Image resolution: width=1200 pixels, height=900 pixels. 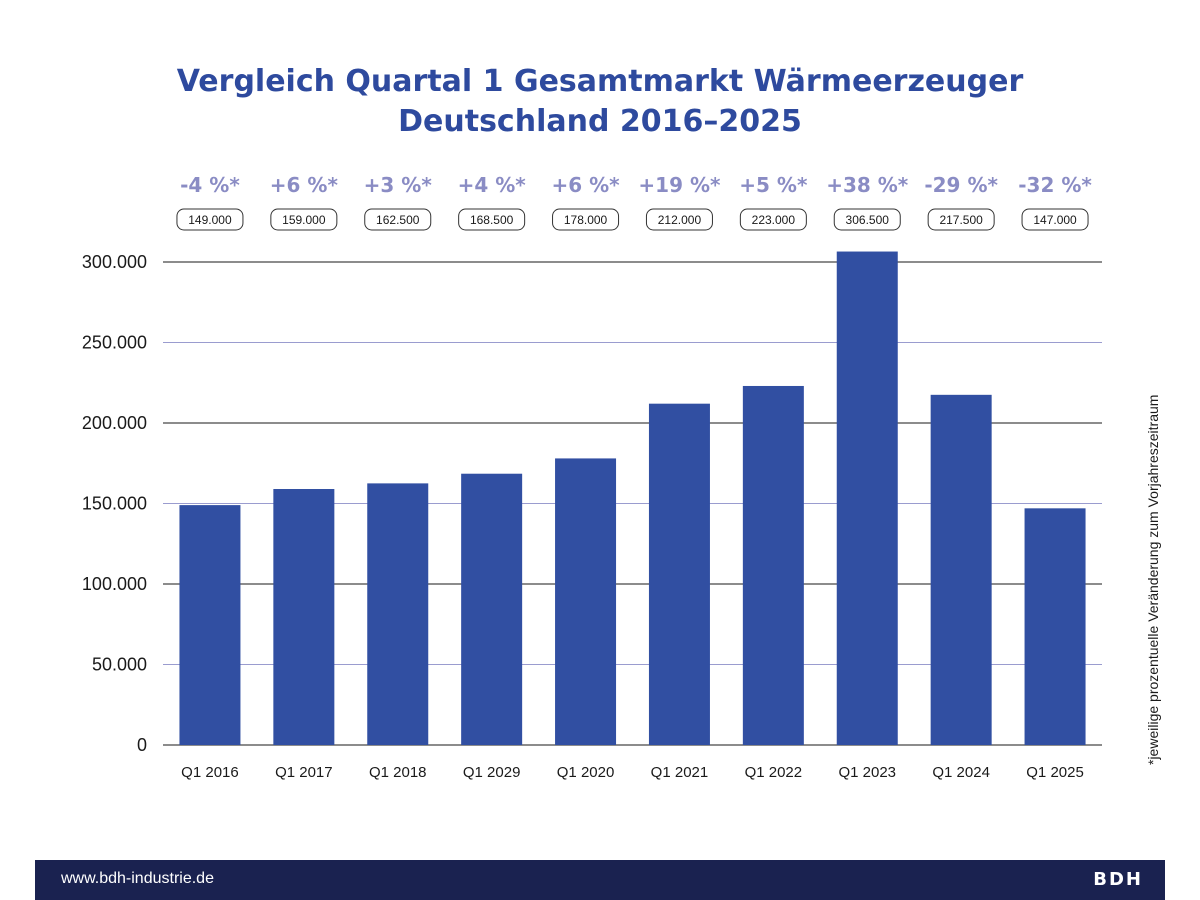 What do you see at coordinates (142, 745) in the screenshot?
I see `y-tick-label: 0` at bounding box center [142, 745].